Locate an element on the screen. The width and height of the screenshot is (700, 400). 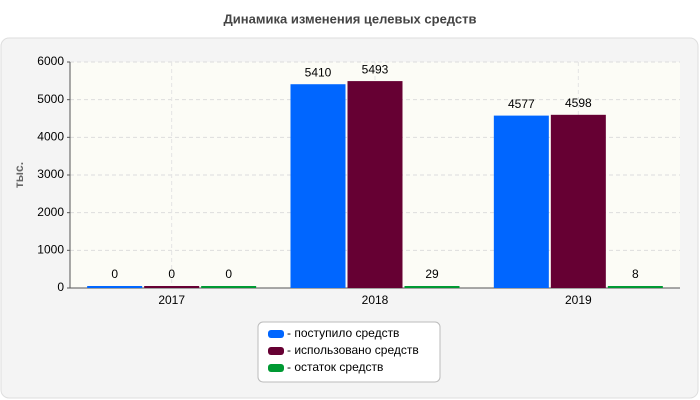
y-tick-label: 0 is located at coordinates (60, 287).